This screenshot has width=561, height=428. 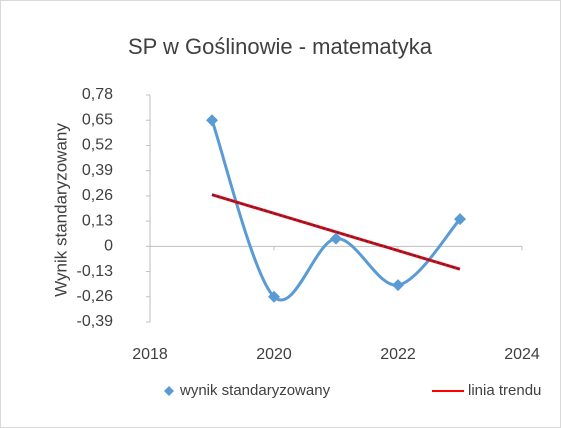 I want to click on y-tick-label: 0,26, so click(x=97, y=195).